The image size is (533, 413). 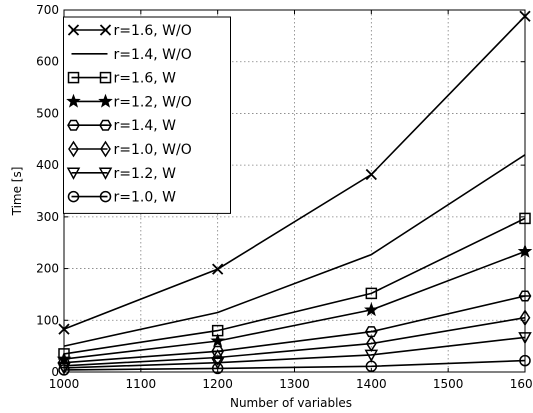 What do you see at coordinates (153, 150) in the screenshot?
I see `legend-label: r=1.0, W/O` at bounding box center [153, 150].